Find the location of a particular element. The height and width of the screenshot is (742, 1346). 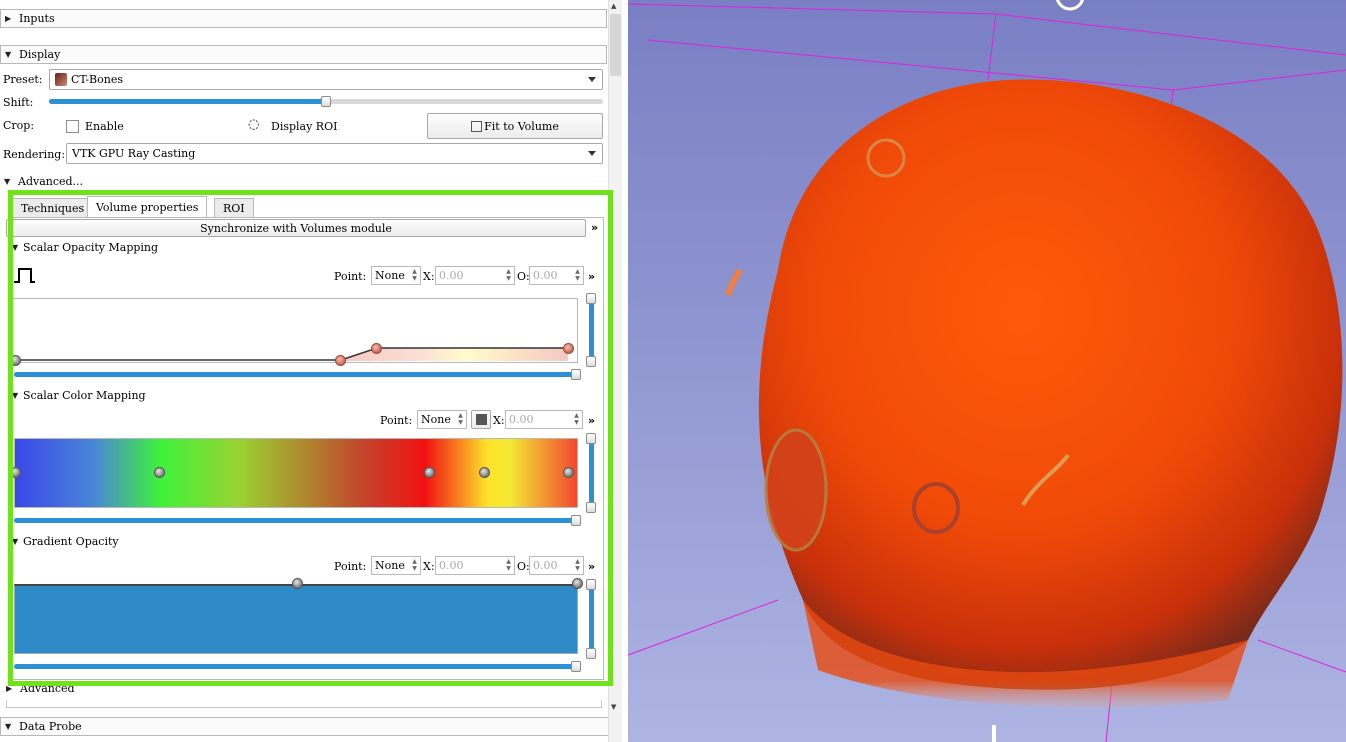

scalar-color-header: ▼ Scalar Color Mapping is located at coordinates (79, 395).